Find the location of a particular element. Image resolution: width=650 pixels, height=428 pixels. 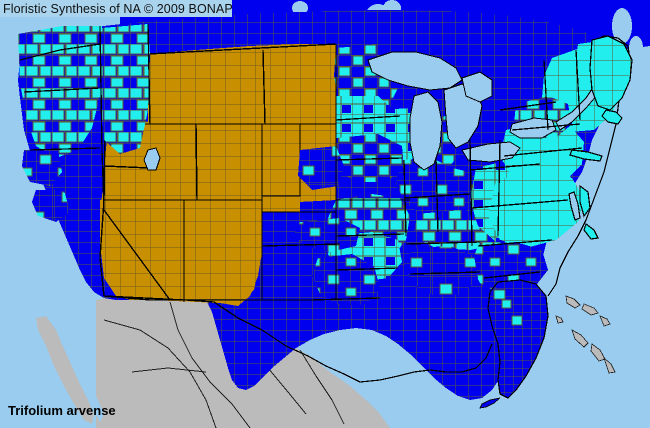

atlantic-coastline is located at coordinates (589, 166).